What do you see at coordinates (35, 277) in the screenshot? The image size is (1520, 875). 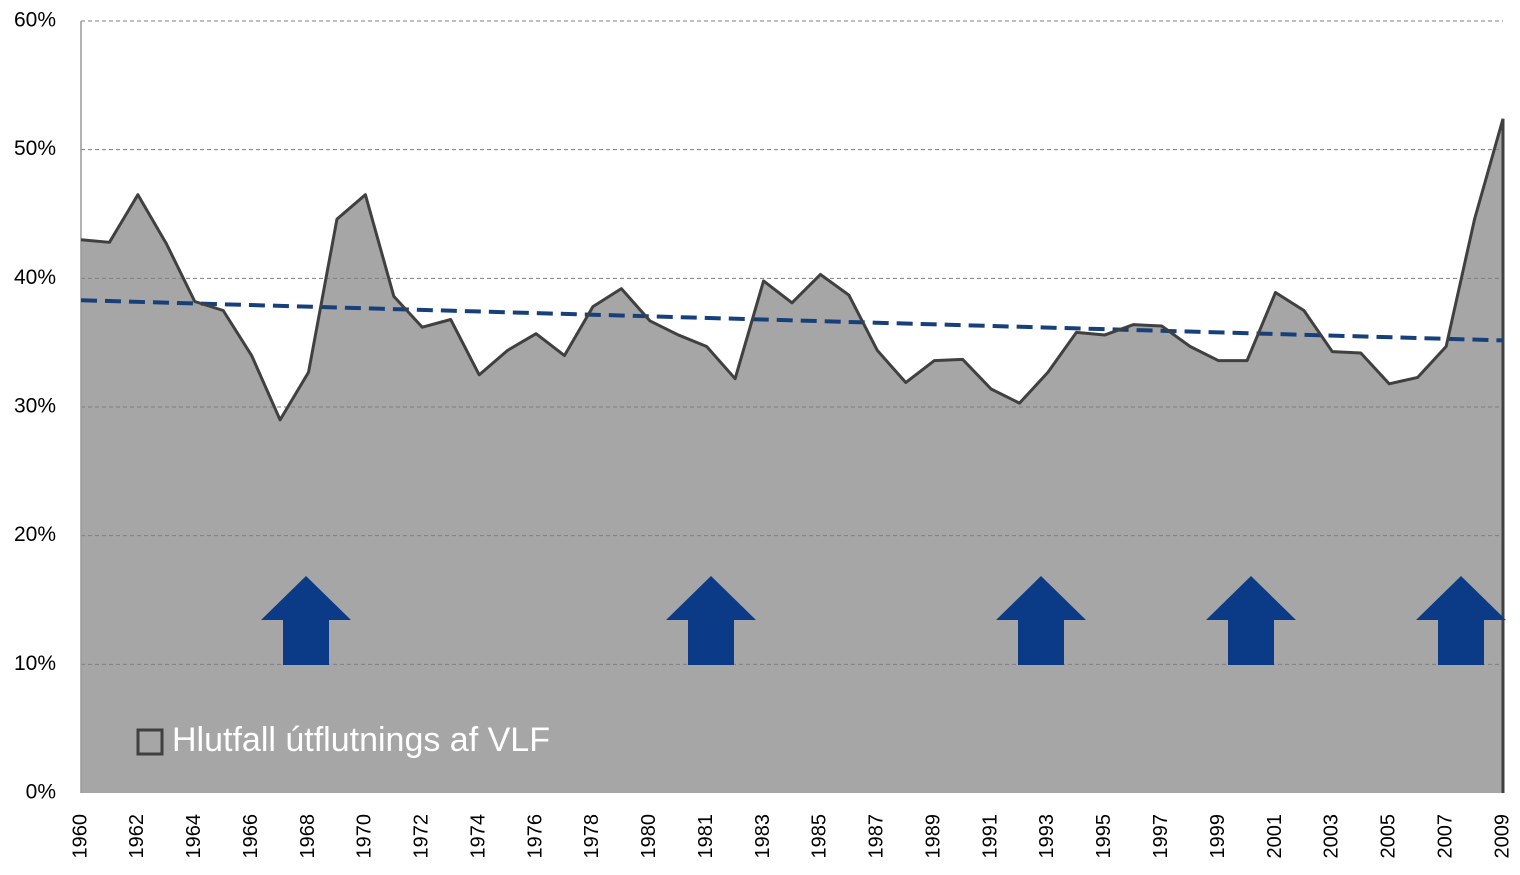 I see `y-tick-label: 40%` at bounding box center [35, 277].